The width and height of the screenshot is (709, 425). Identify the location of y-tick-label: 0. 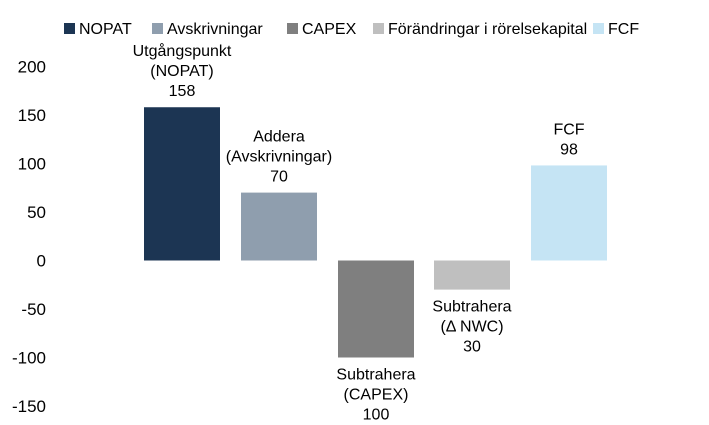
(41, 261).